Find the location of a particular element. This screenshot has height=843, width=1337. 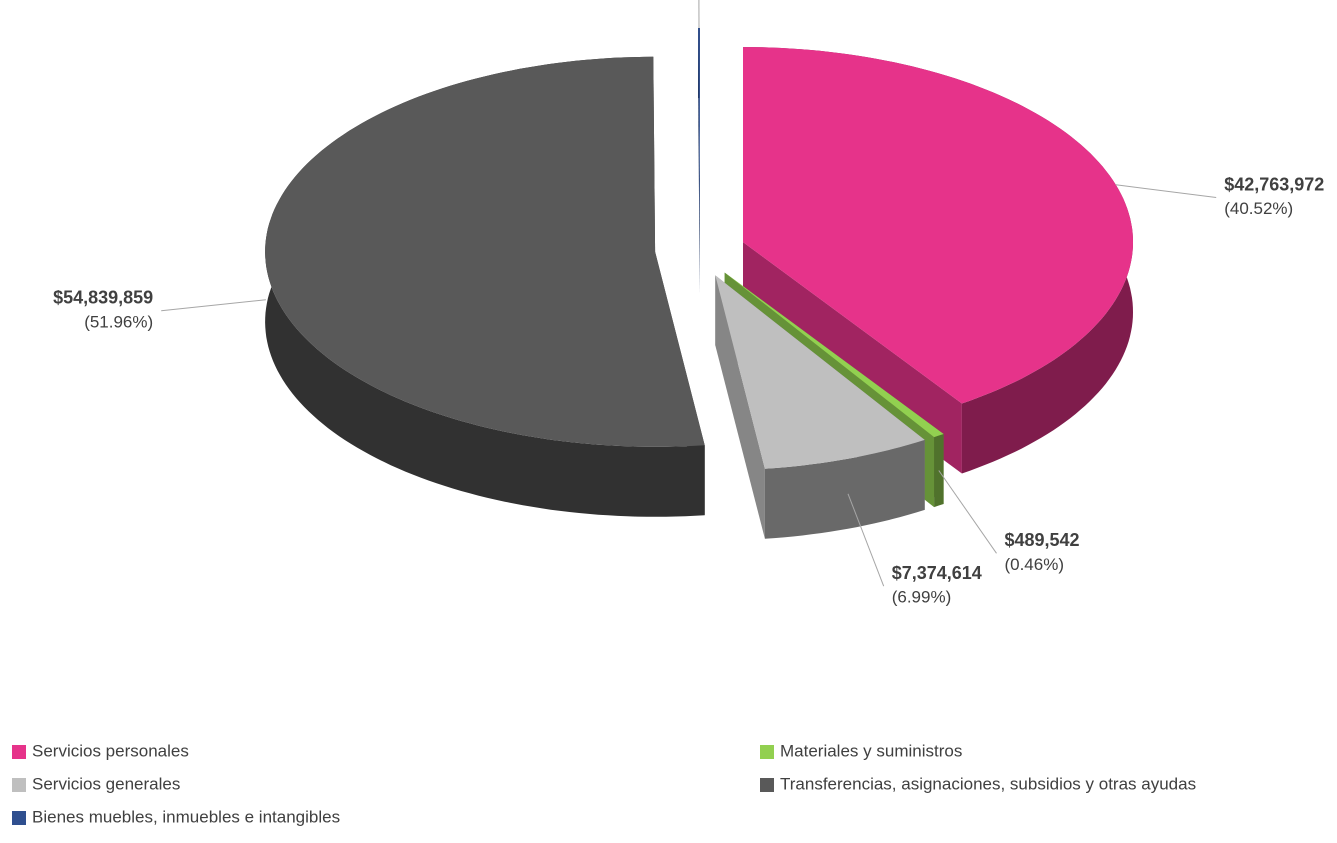

percent-label: (40.52%) is located at coordinates (1258, 208).